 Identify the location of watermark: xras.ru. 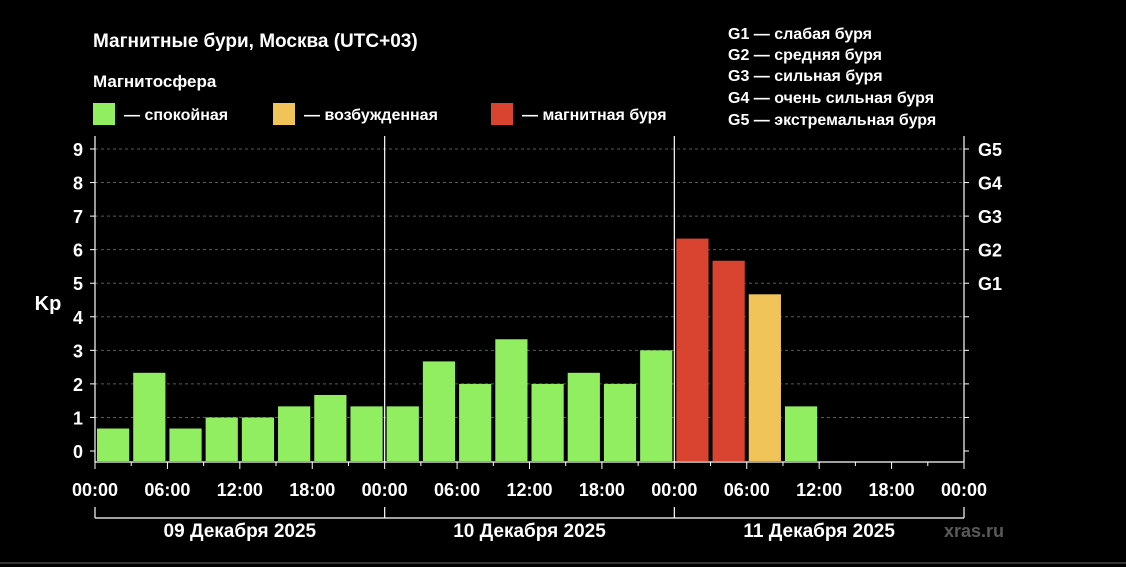
(974, 531).